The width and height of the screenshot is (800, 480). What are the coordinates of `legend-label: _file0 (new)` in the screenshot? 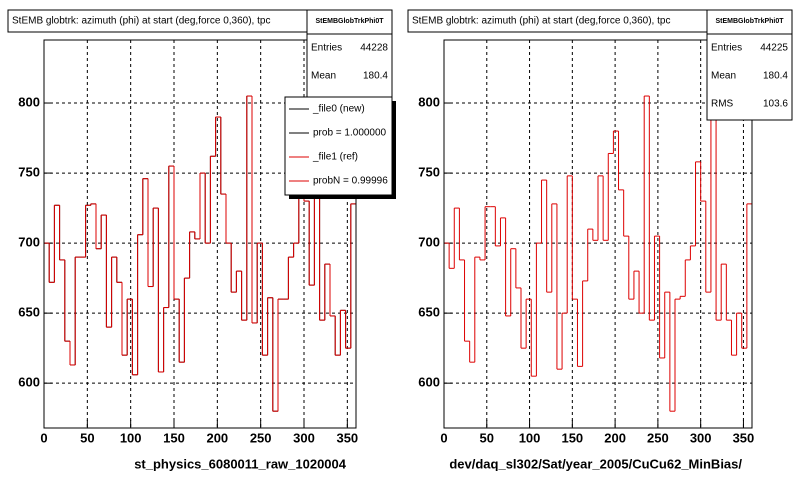 It's located at (338, 109).